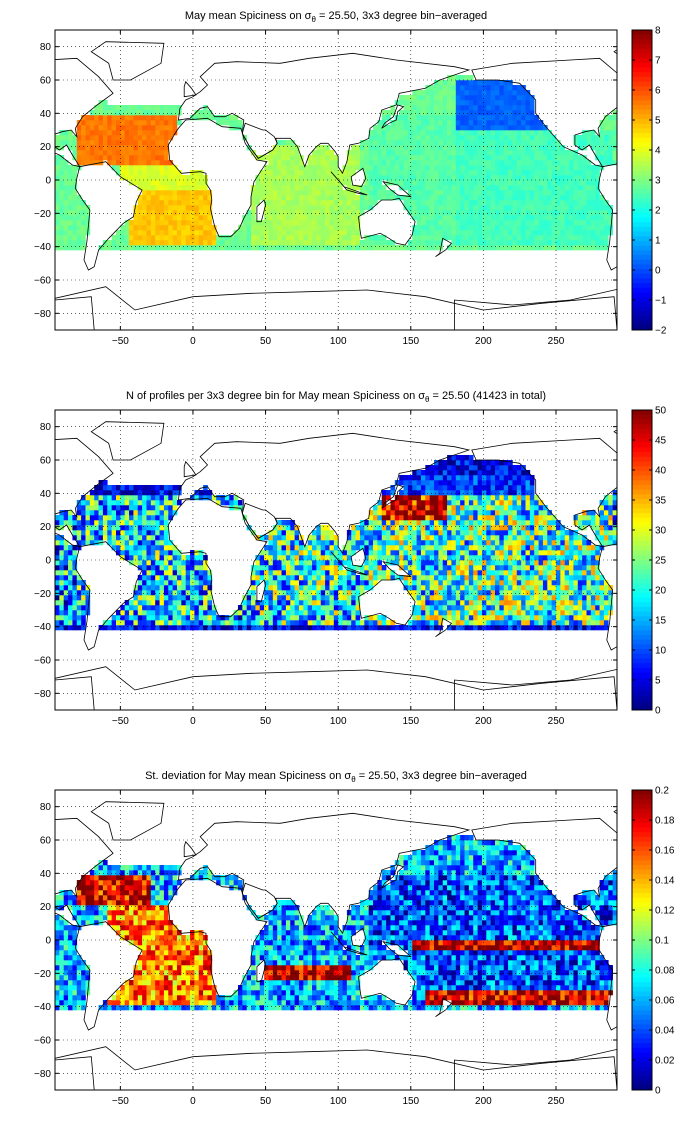 The image size is (696, 1140). I want to click on title-subscript: θ, so click(313, 19).